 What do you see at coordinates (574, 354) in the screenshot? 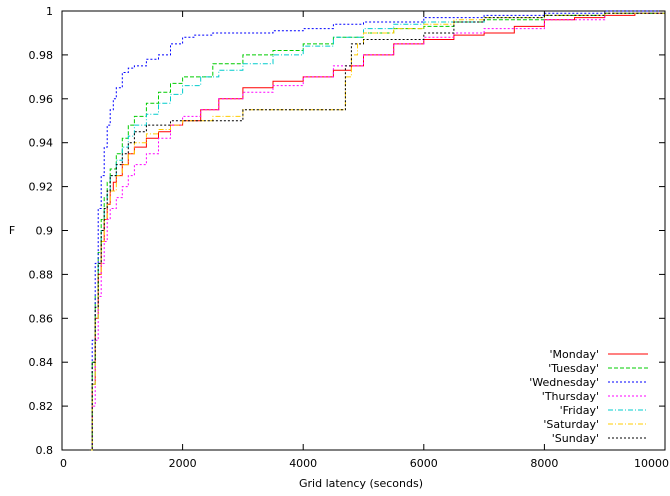
I see `legend-label: 'Monday'` at bounding box center [574, 354].